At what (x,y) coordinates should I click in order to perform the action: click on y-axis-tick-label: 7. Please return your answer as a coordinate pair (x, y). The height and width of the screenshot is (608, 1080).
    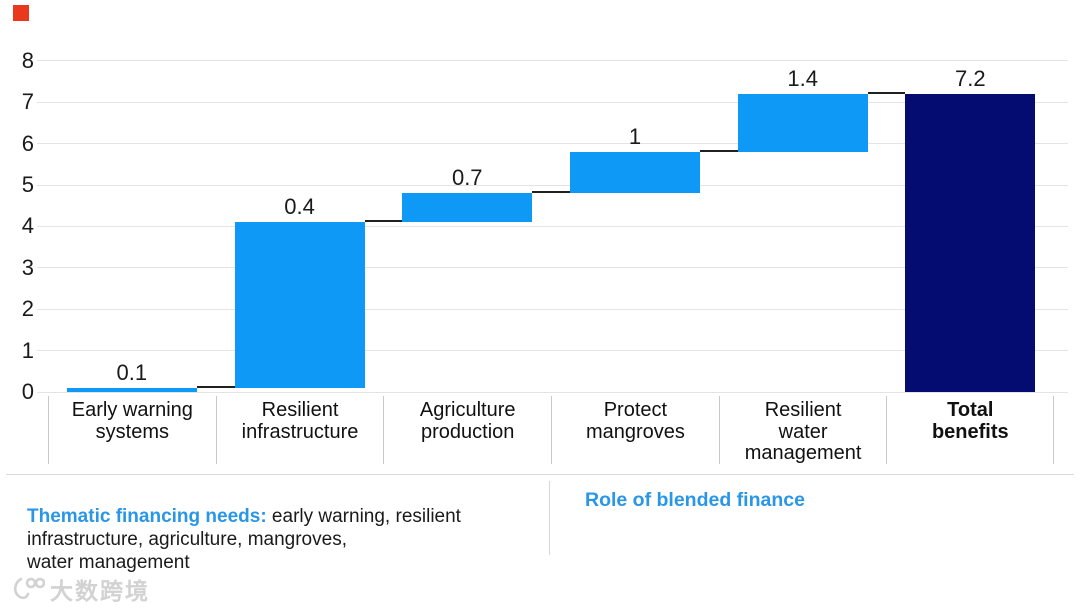
    Looking at the image, I should click on (27, 102).